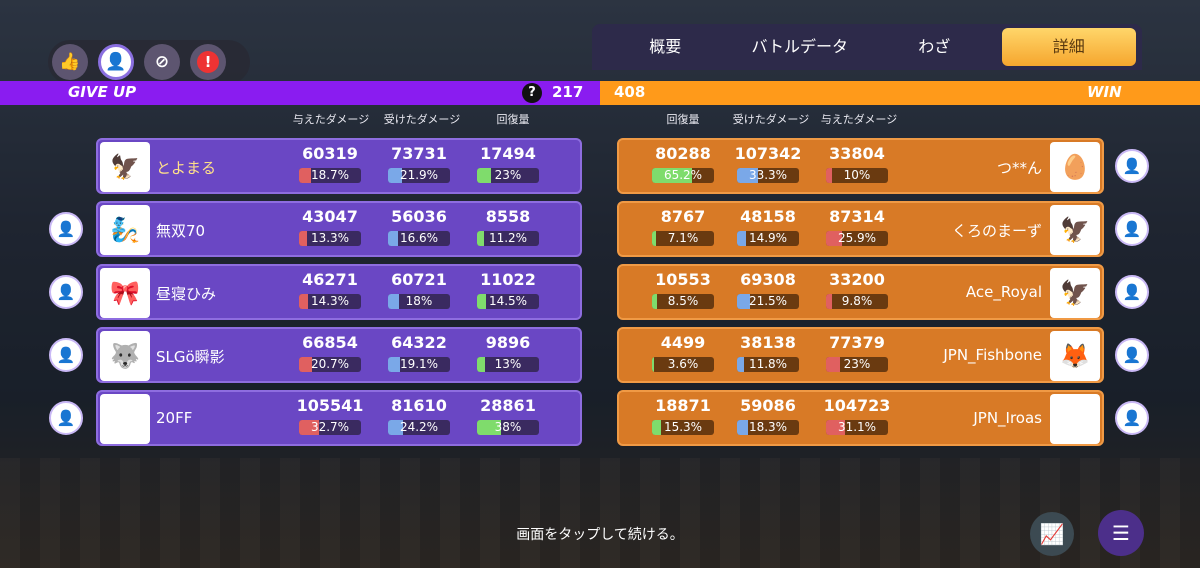 Image resolution: width=1200 pixels, height=568 pixels. Describe the element at coordinates (508, 216) in the screenshot. I see `heal-value: 8558` at that location.